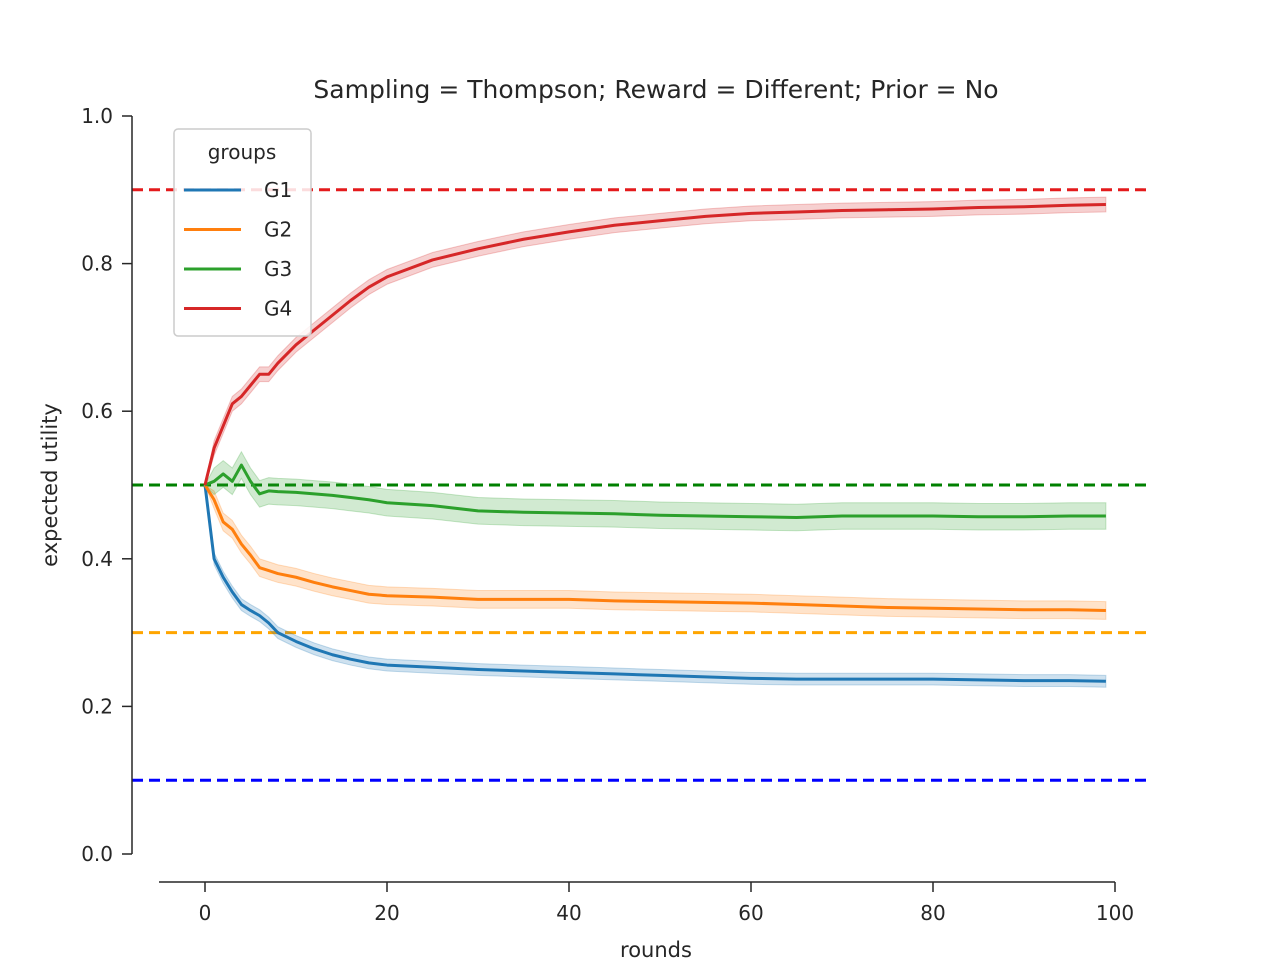 Image resolution: width=1280 pixels, height=960 pixels. What do you see at coordinates (278, 190) in the screenshot?
I see `legend-label-G1: G1` at bounding box center [278, 190].